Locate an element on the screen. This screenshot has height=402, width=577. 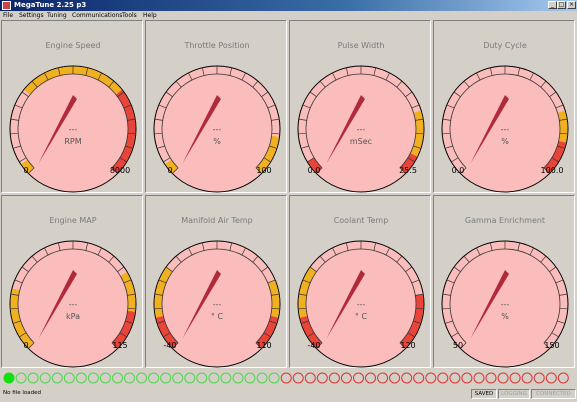
gauge-panel-manifold-air-temp: --- ° C -40 110 Manifold Air Temp is located at coordinates (216, 281).